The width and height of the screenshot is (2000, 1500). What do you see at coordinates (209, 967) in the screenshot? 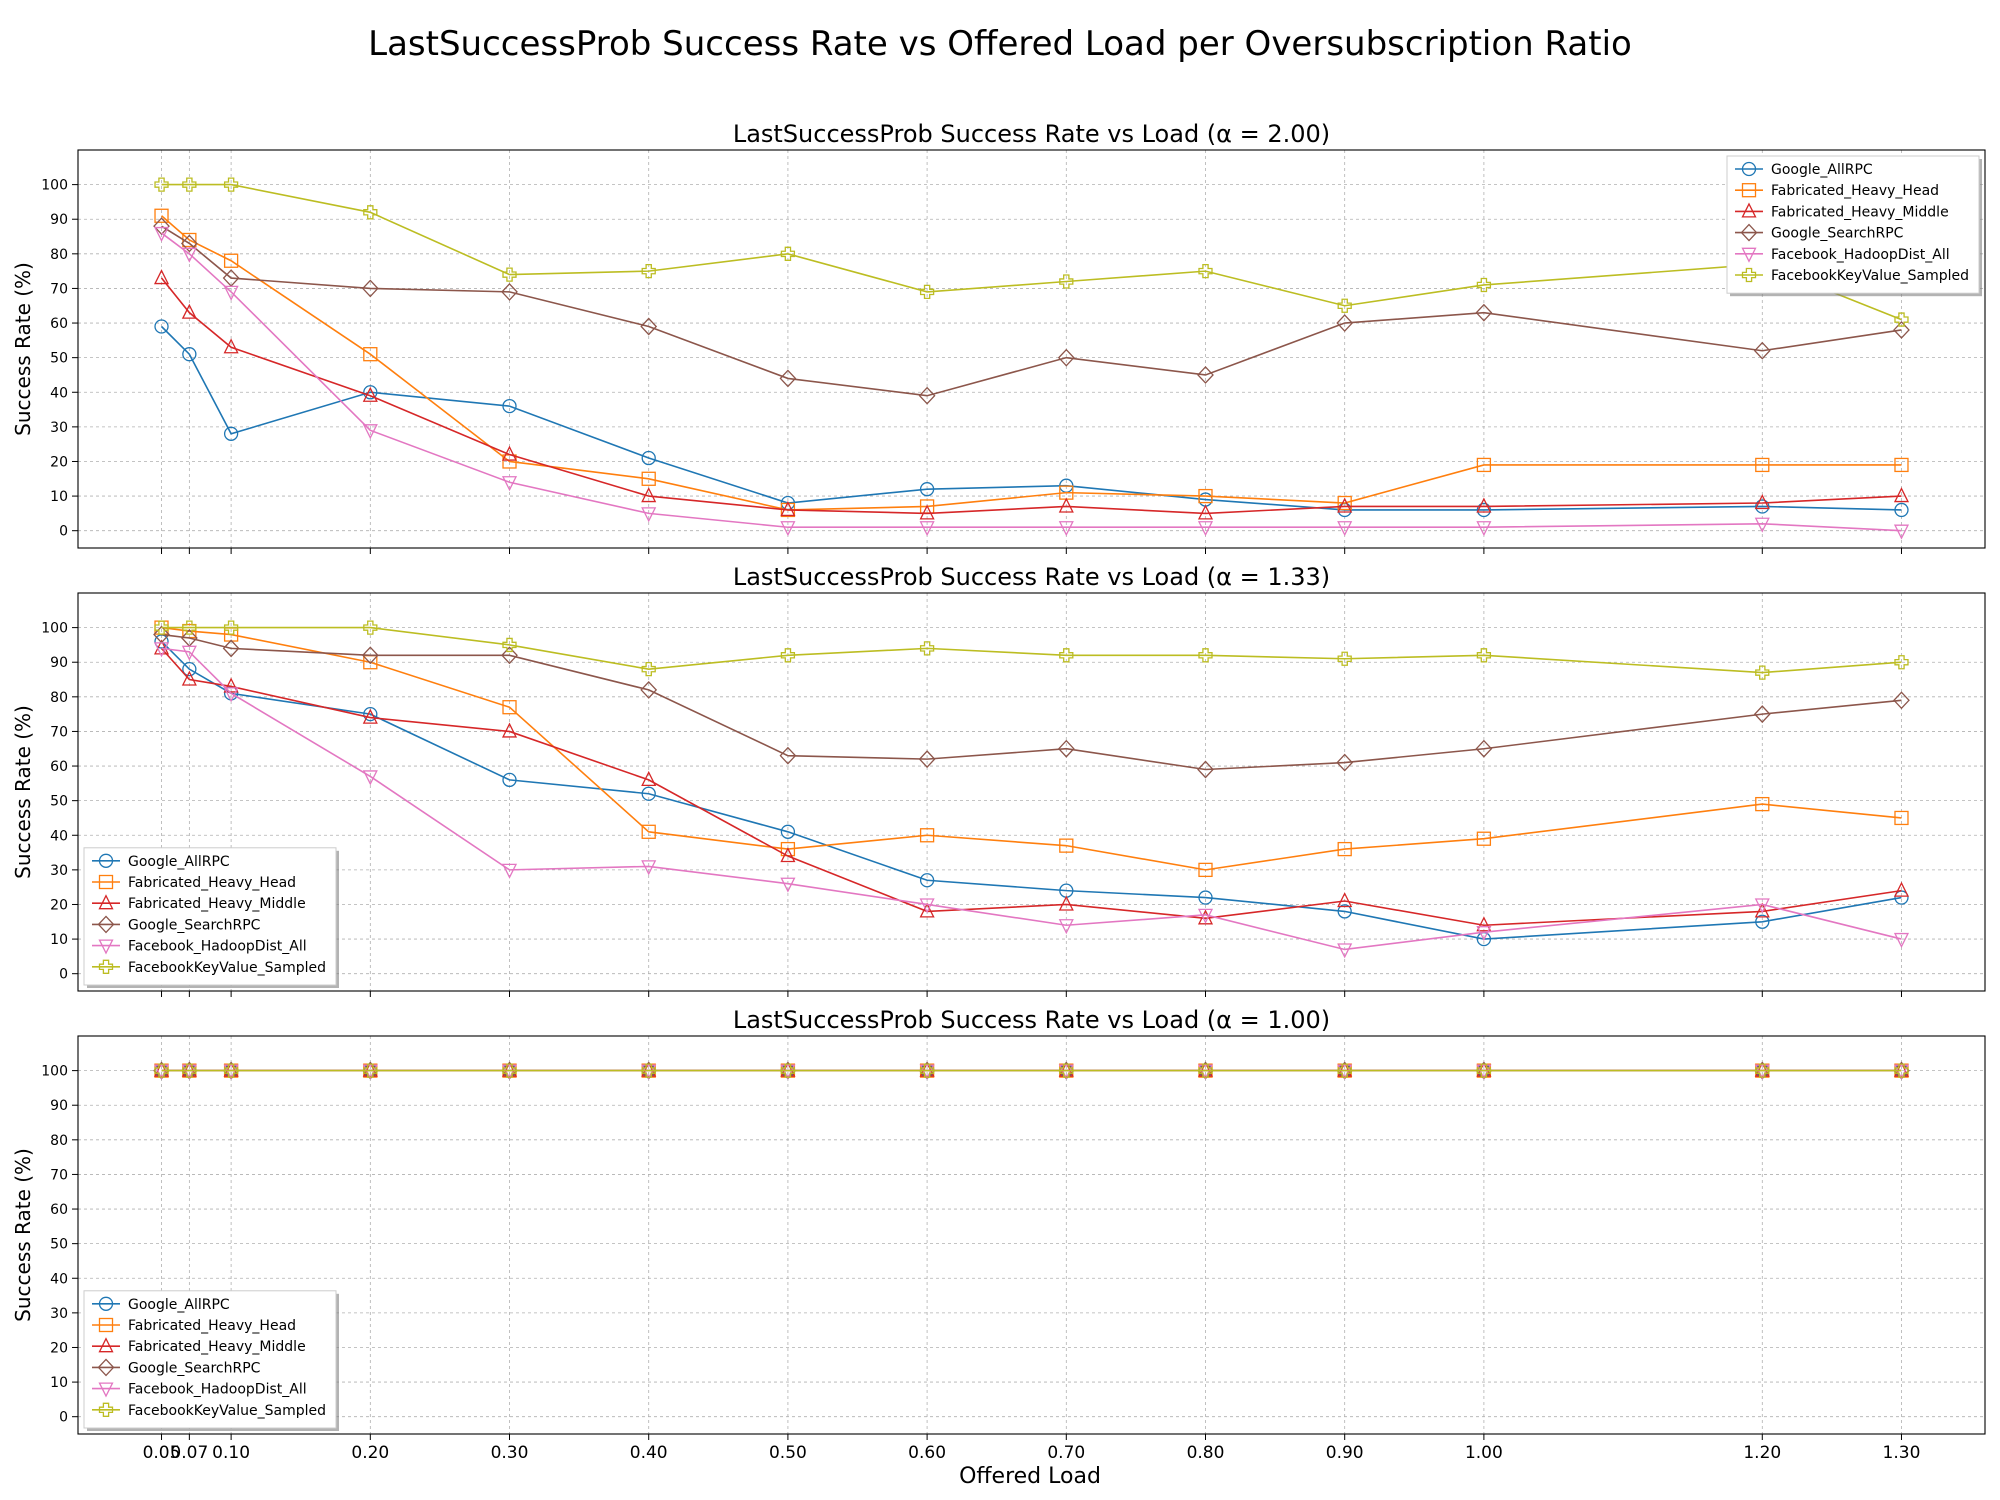
I see `legend-item: FacebookKeyValue_Sampled` at bounding box center [209, 967].